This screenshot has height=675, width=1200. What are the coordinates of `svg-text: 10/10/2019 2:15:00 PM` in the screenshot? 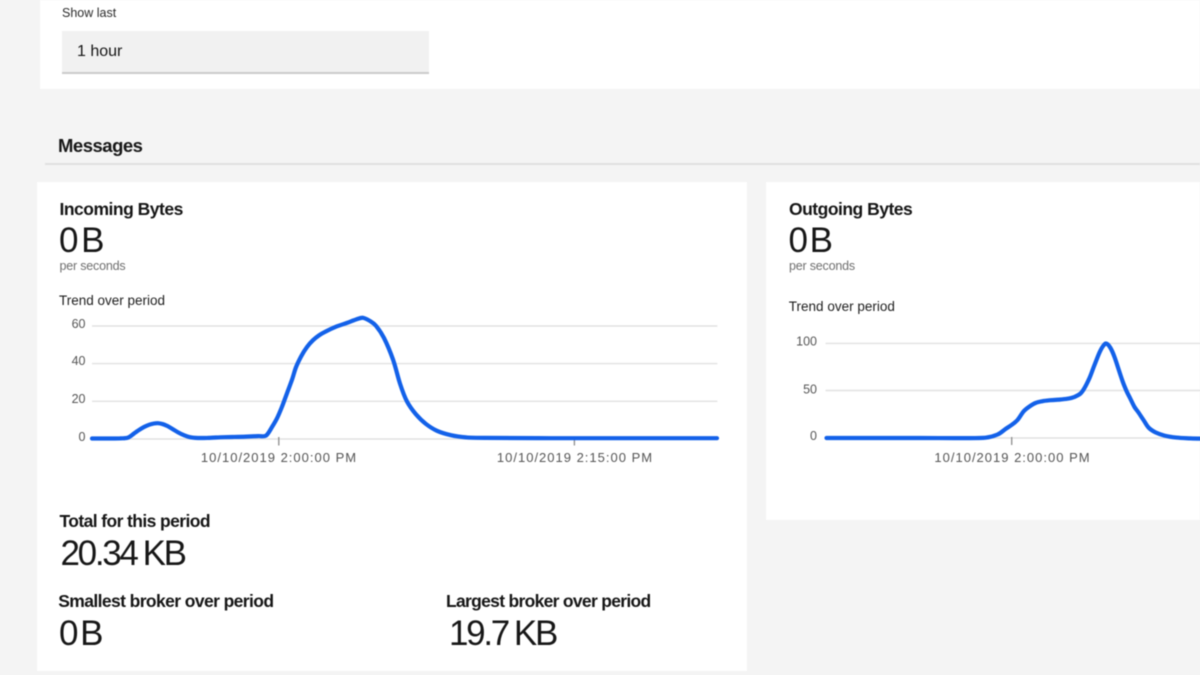 It's located at (575, 457).